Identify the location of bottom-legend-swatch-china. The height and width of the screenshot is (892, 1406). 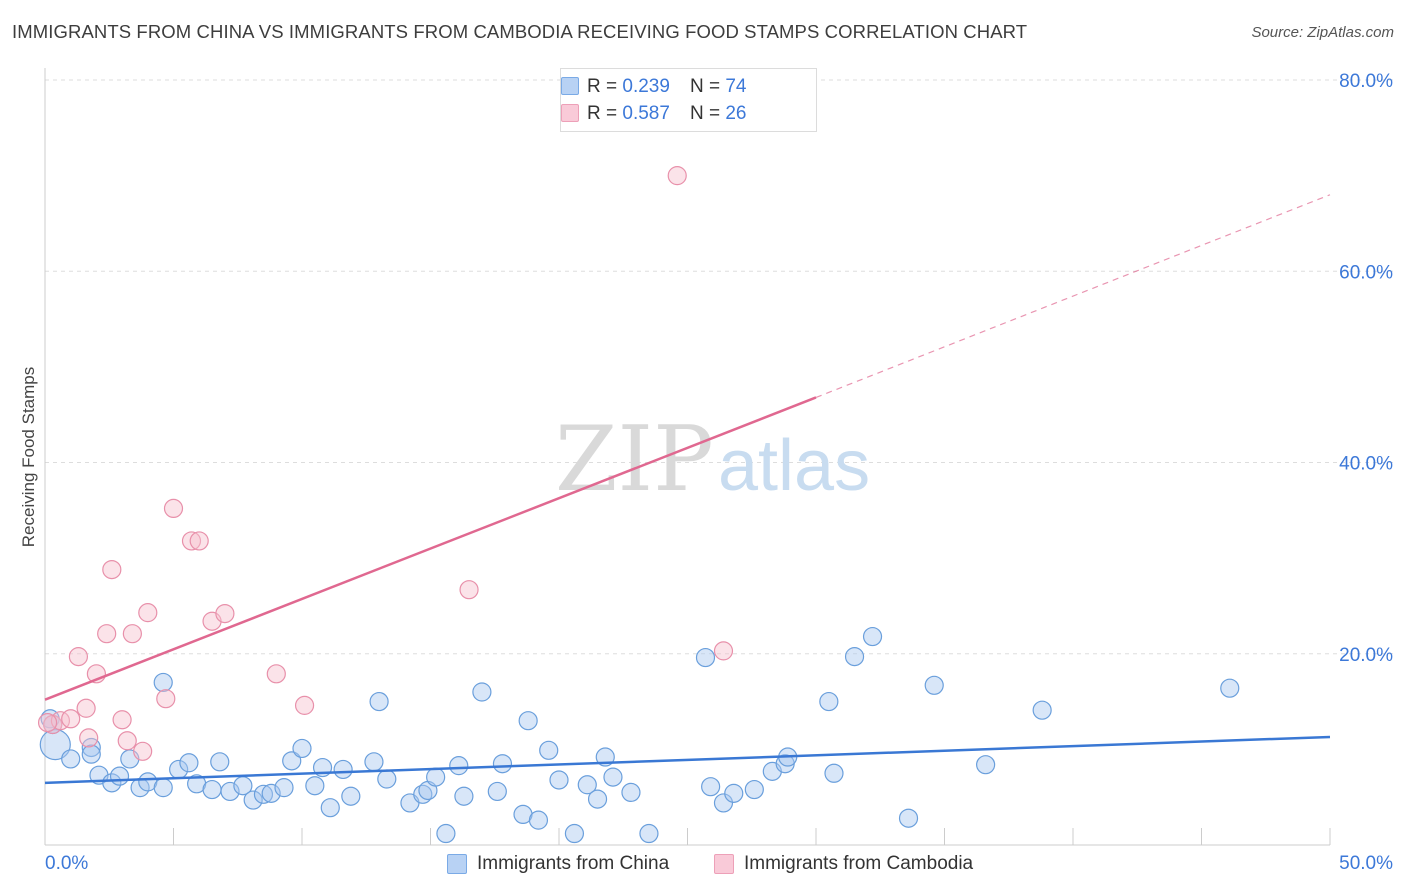
(457, 864).